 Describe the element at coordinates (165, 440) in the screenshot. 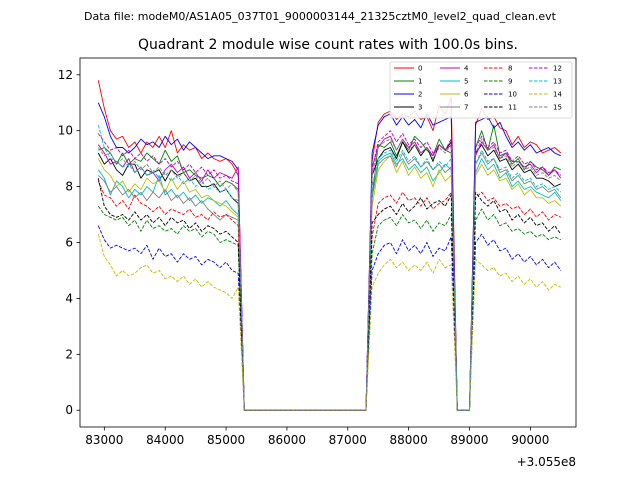

I see `x-tick-label: 84000` at that location.